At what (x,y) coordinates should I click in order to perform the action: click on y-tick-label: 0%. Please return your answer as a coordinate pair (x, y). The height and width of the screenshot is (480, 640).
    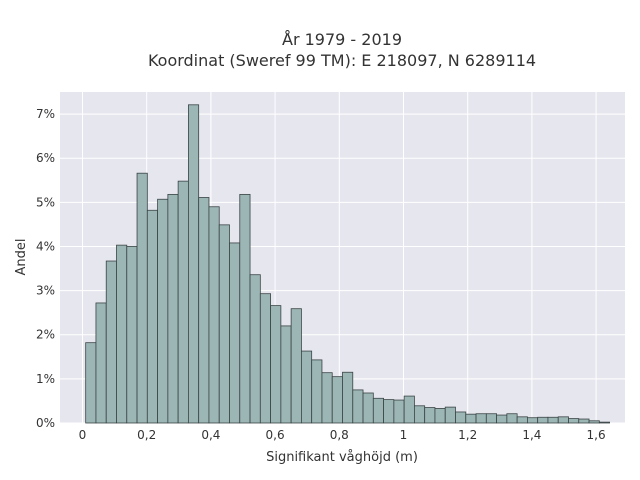
    Looking at the image, I should click on (45, 423).